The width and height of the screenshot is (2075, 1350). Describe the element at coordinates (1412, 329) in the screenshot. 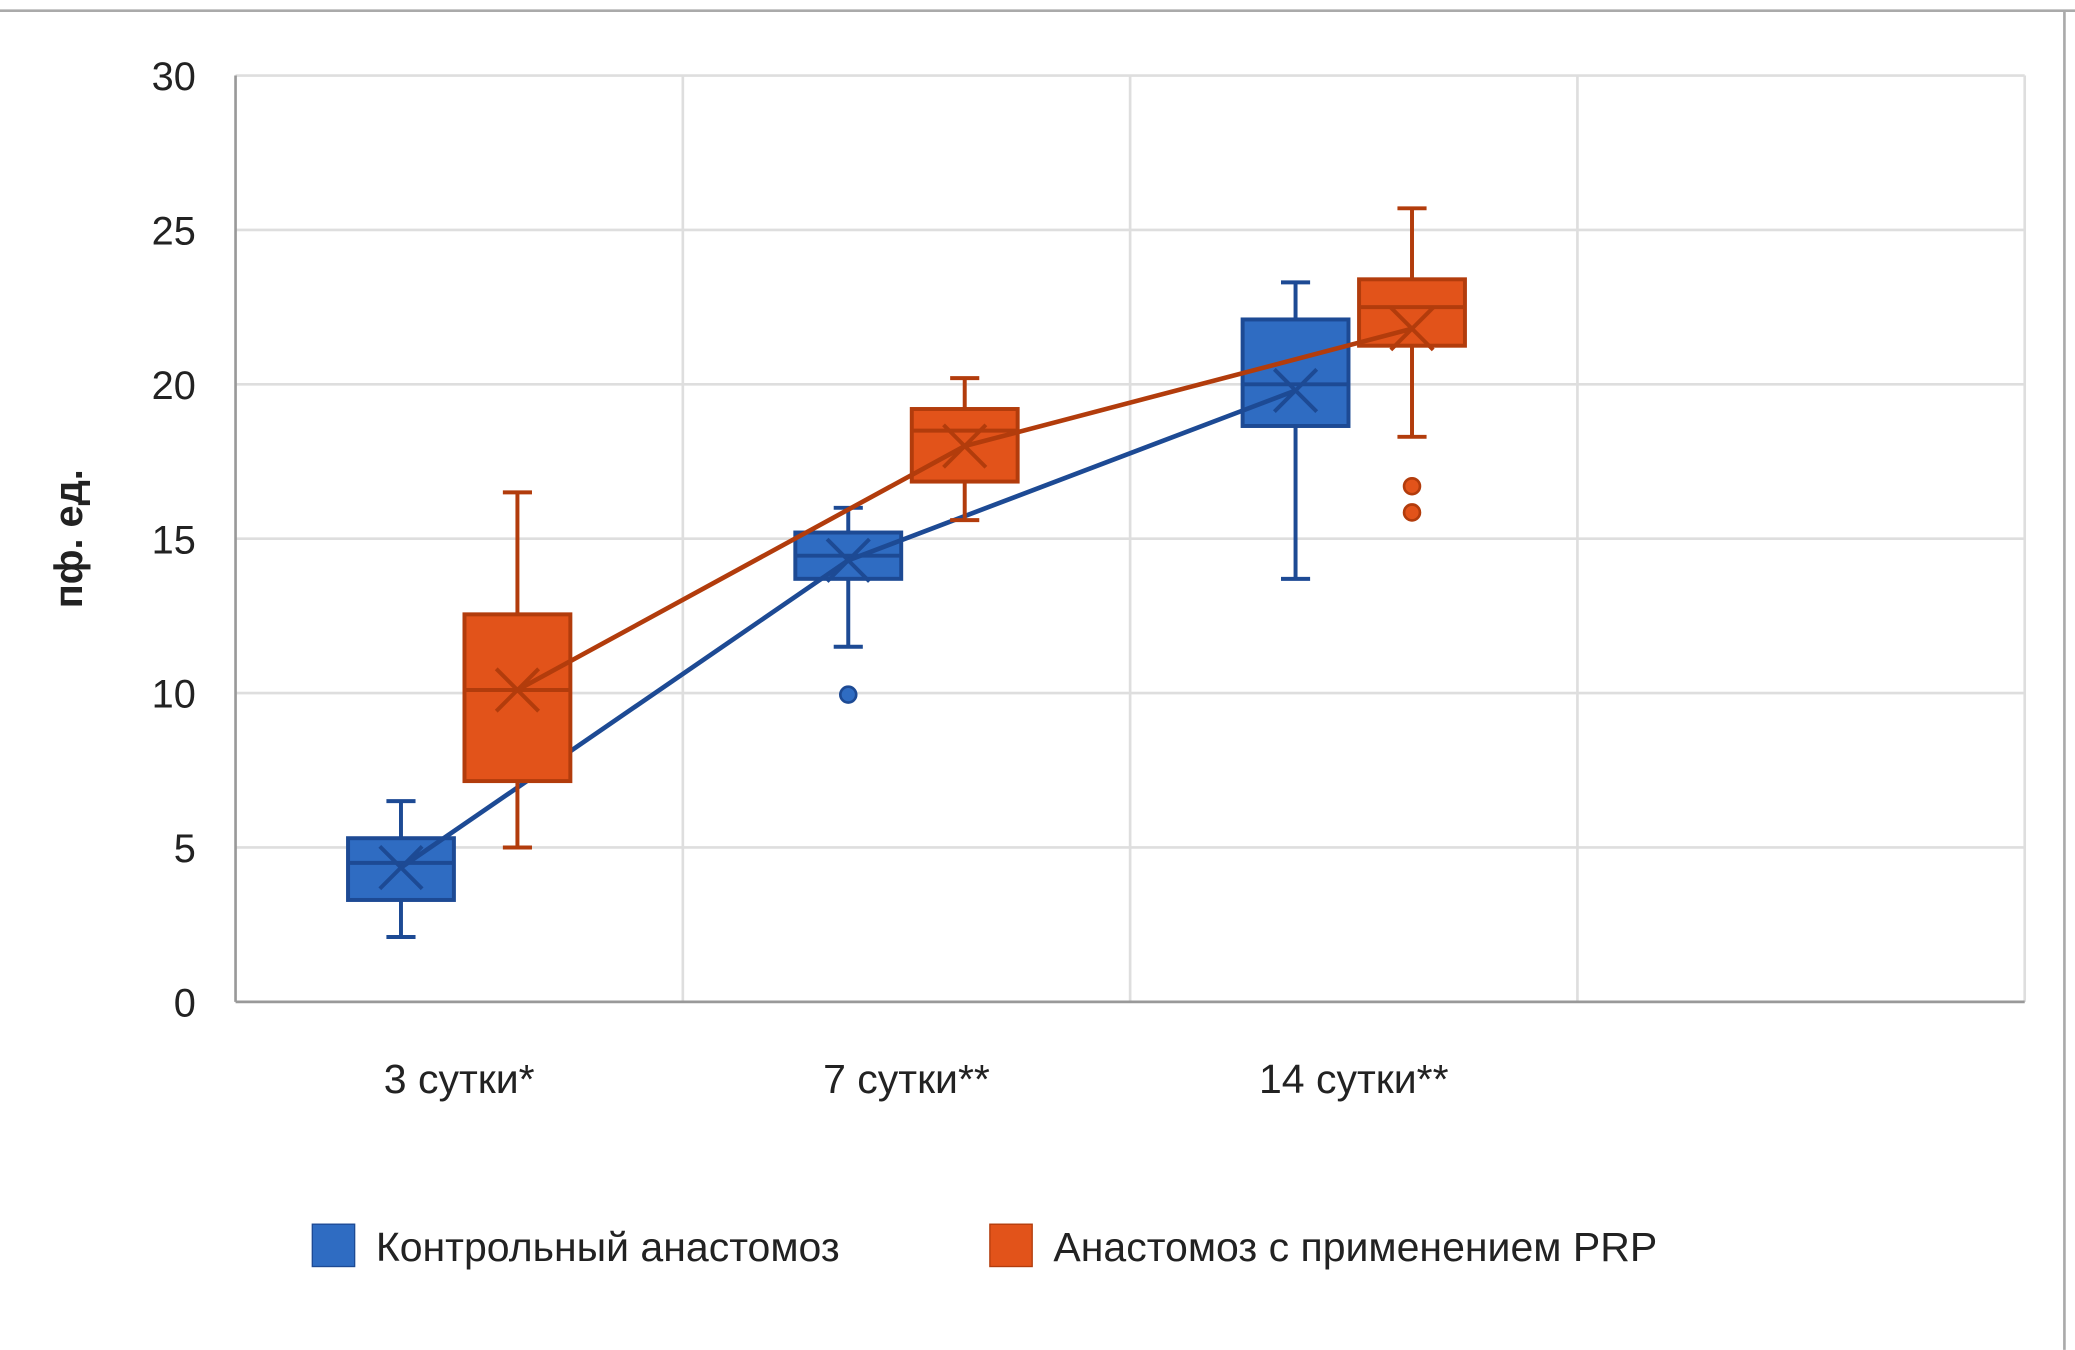

I see `mean-marker` at that location.